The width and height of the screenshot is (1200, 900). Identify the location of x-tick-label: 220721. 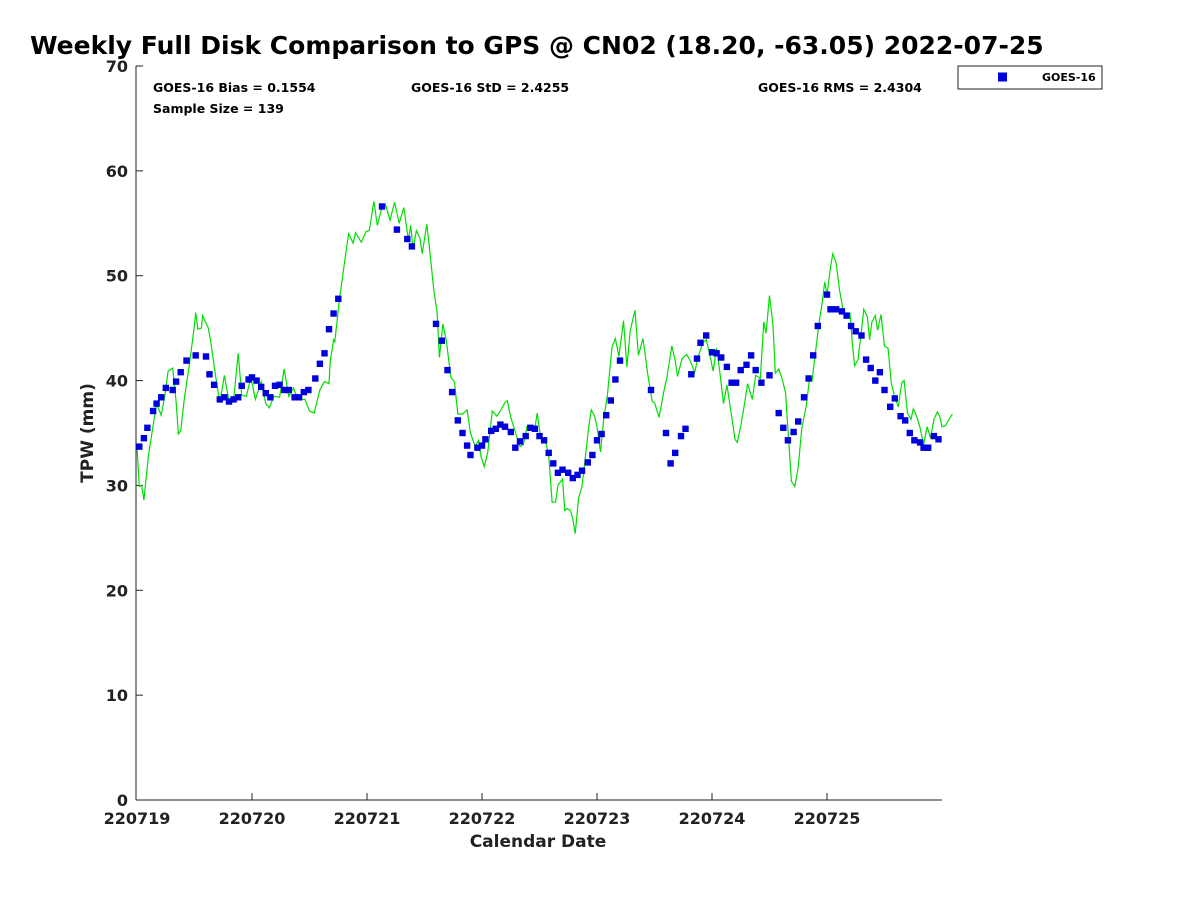
(367, 818).